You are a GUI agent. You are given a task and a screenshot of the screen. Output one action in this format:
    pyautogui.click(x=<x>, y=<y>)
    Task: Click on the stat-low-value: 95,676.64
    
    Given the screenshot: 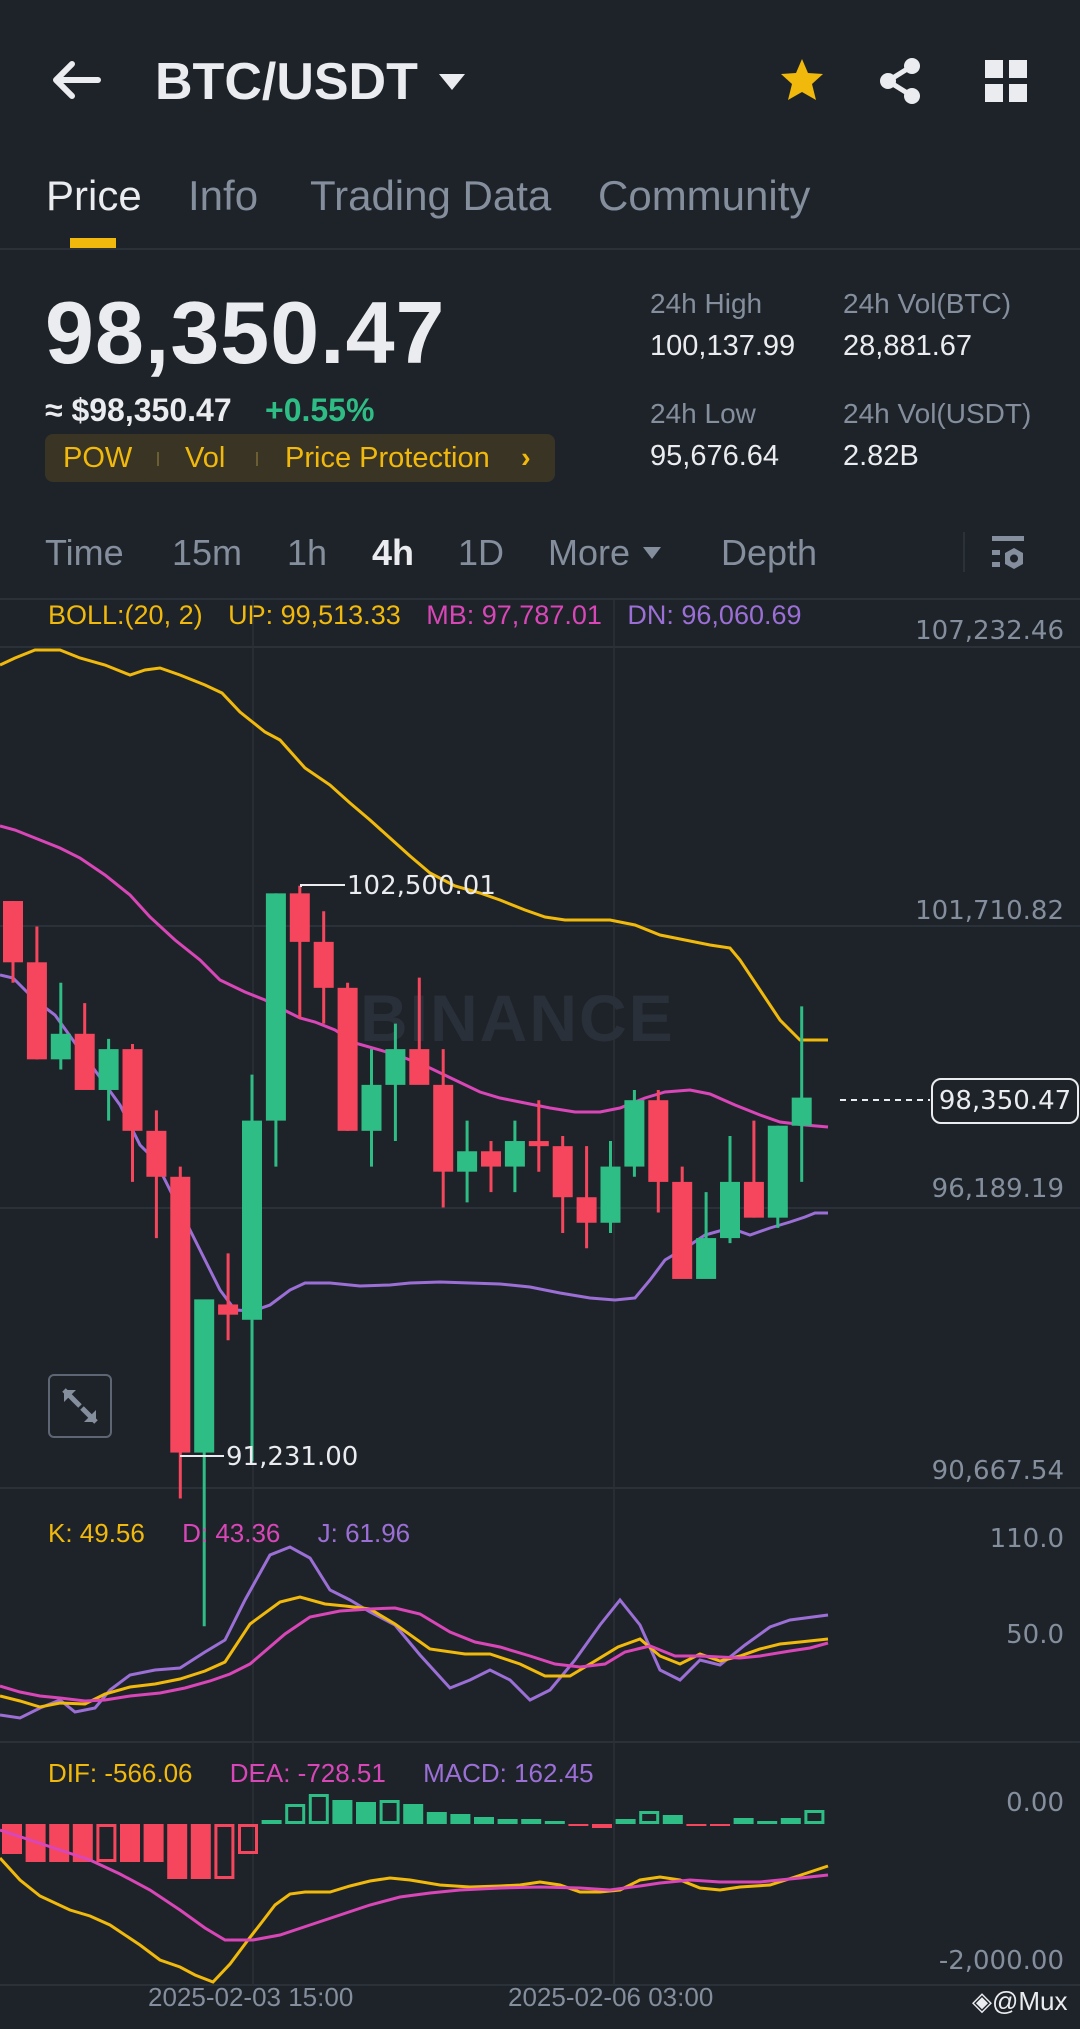 What is the action you would take?
    pyautogui.click(x=715, y=456)
    